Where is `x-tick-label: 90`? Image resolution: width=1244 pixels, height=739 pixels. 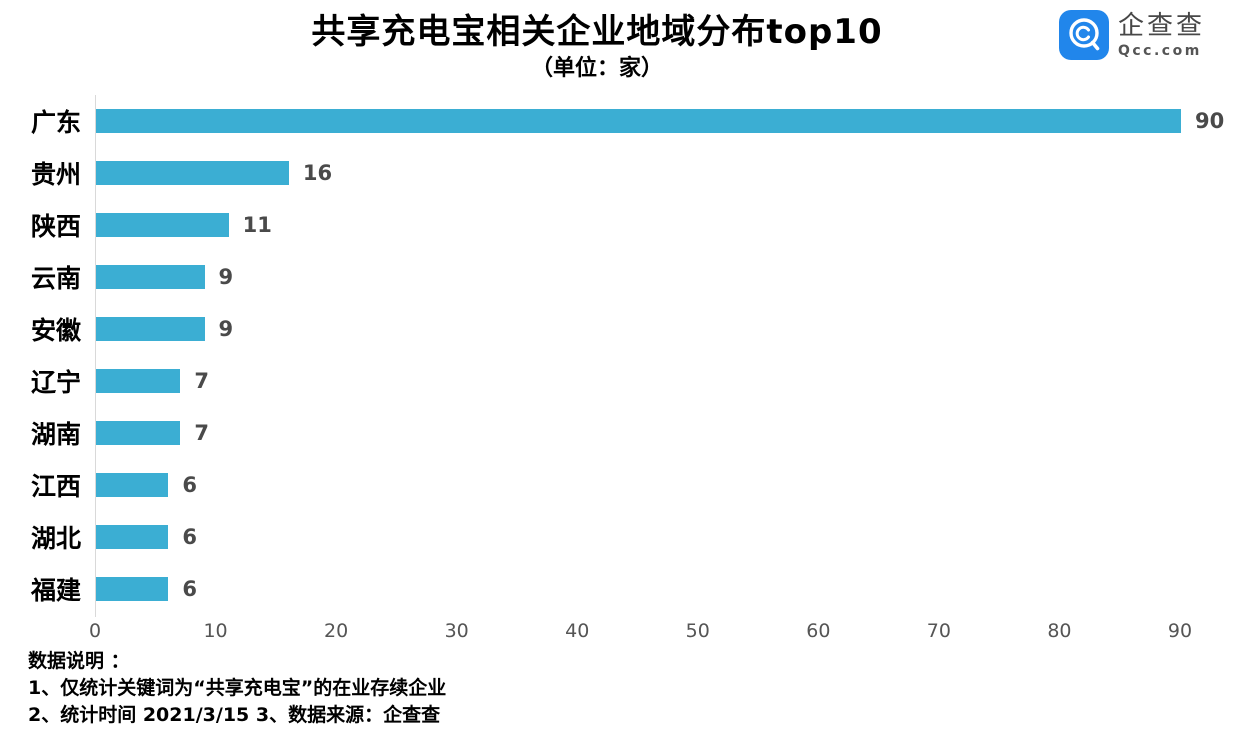 x-tick-label: 90 is located at coordinates (1180, 631).